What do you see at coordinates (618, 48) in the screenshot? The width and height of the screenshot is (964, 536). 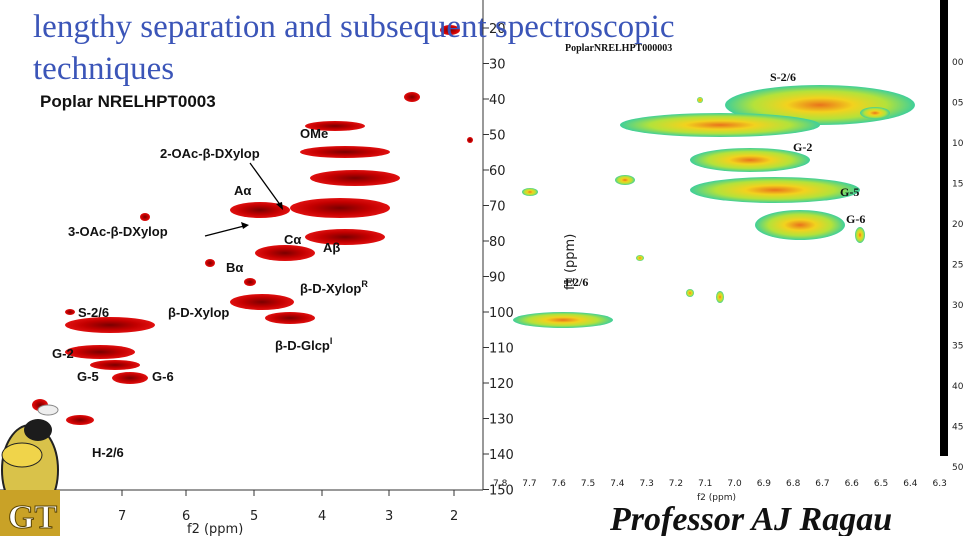 I see `spectrum-title: PoplarNRELHPT000003` at bounding box center [618, 48].